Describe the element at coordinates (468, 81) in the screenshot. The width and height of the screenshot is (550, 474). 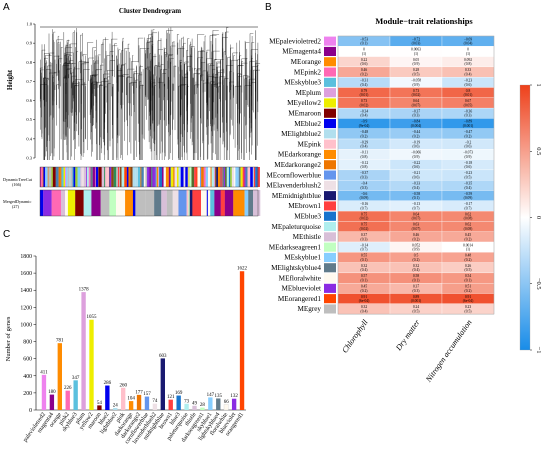
I see `cell-correlation: −0.23` at that location.